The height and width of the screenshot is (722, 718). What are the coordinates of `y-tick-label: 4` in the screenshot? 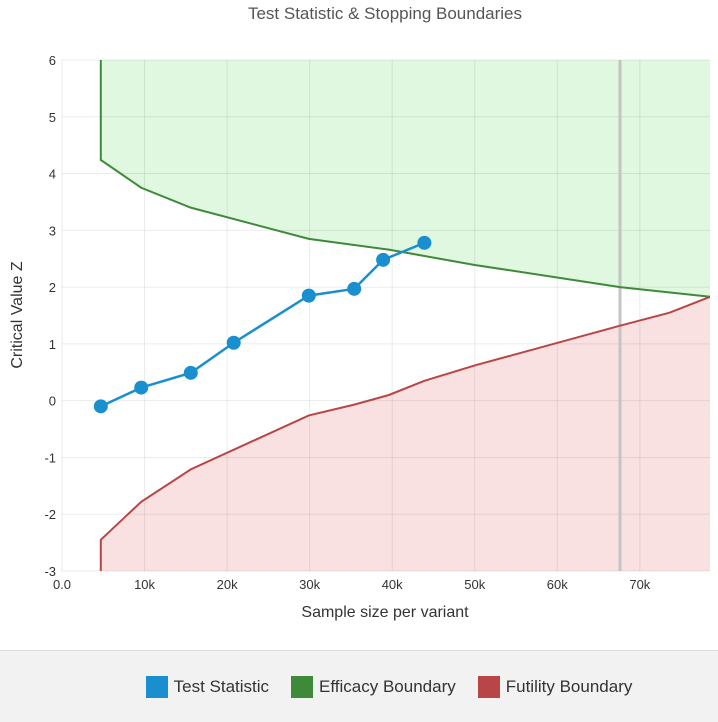 It's located at (52, 174).